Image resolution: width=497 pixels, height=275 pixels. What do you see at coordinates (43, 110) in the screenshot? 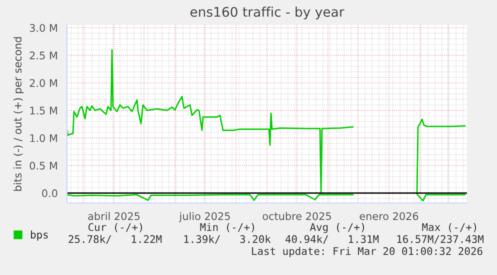
I see `y-tick-label: 1.5 M` at bounding box center [43, 110].